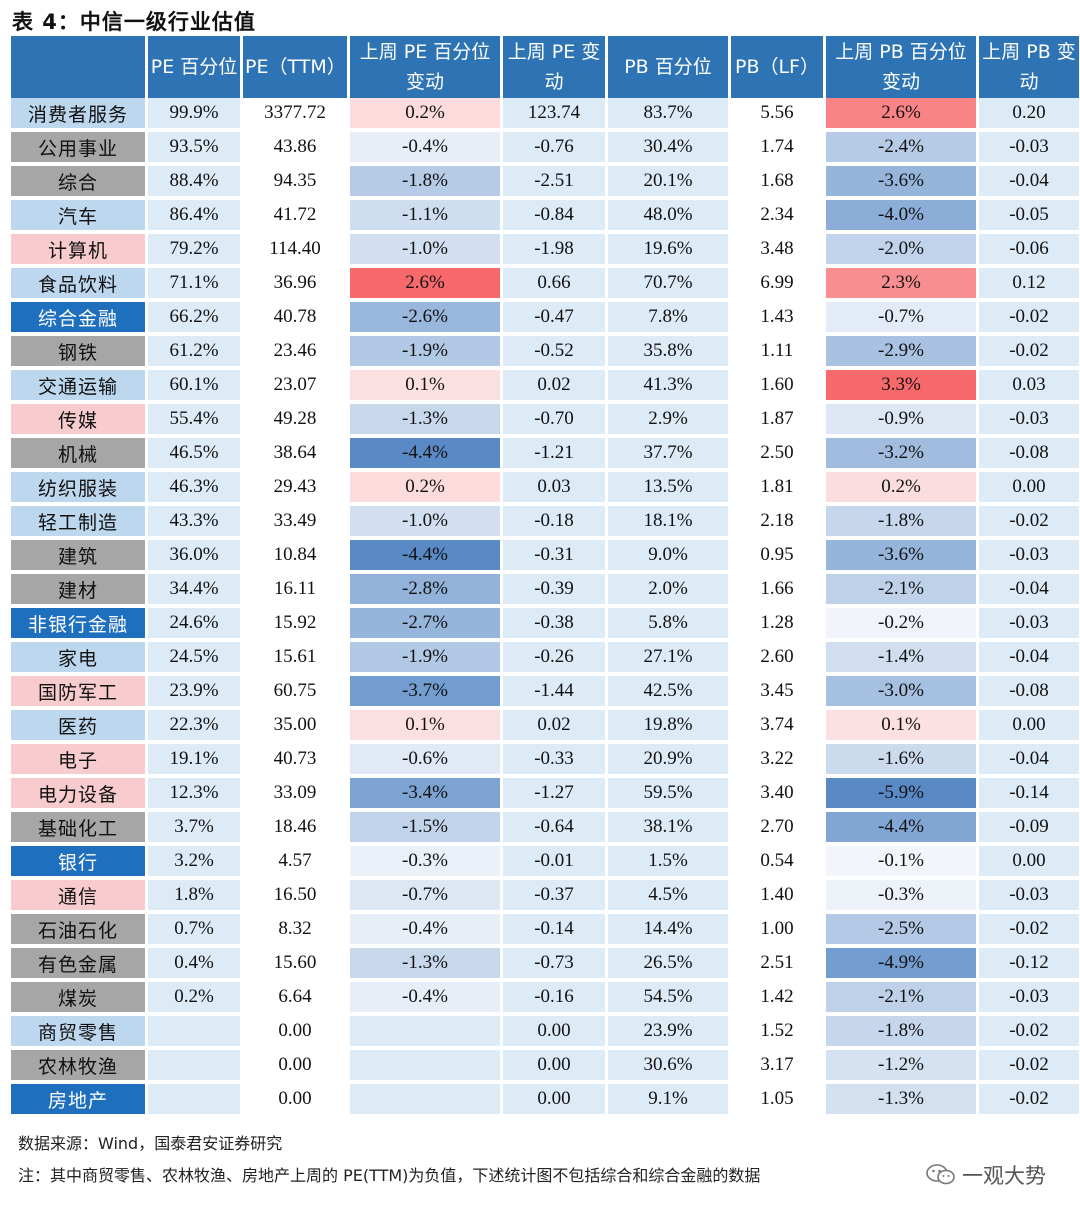 The image size is (1080, 1224). What do you see at coordinates (425, 319) in the screenshot?
I see `pe-percentile-change-cell: -2.6%` at bounding box center [425, 319].